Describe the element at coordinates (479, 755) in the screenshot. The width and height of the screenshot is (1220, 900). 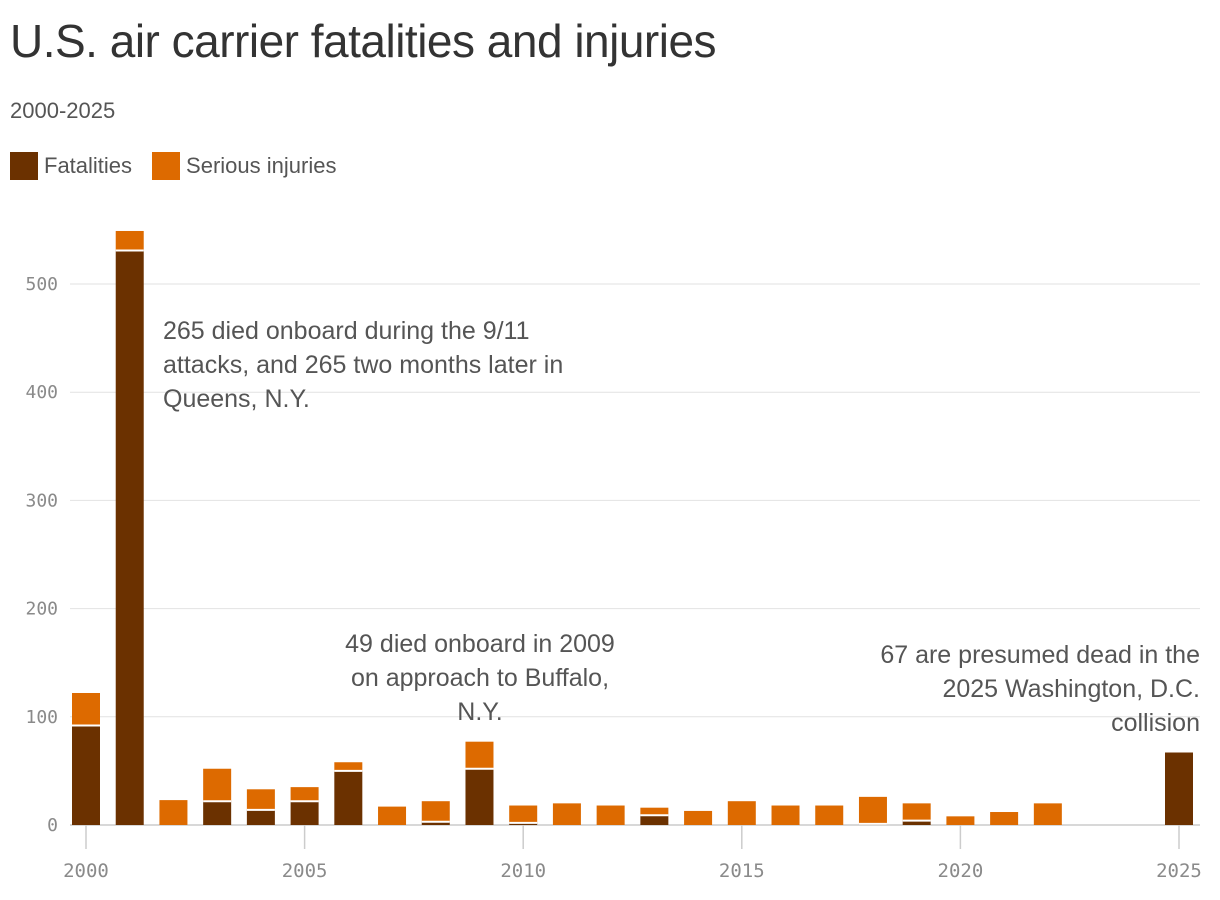
I see `bar-serious-injuries-2009` at that location.